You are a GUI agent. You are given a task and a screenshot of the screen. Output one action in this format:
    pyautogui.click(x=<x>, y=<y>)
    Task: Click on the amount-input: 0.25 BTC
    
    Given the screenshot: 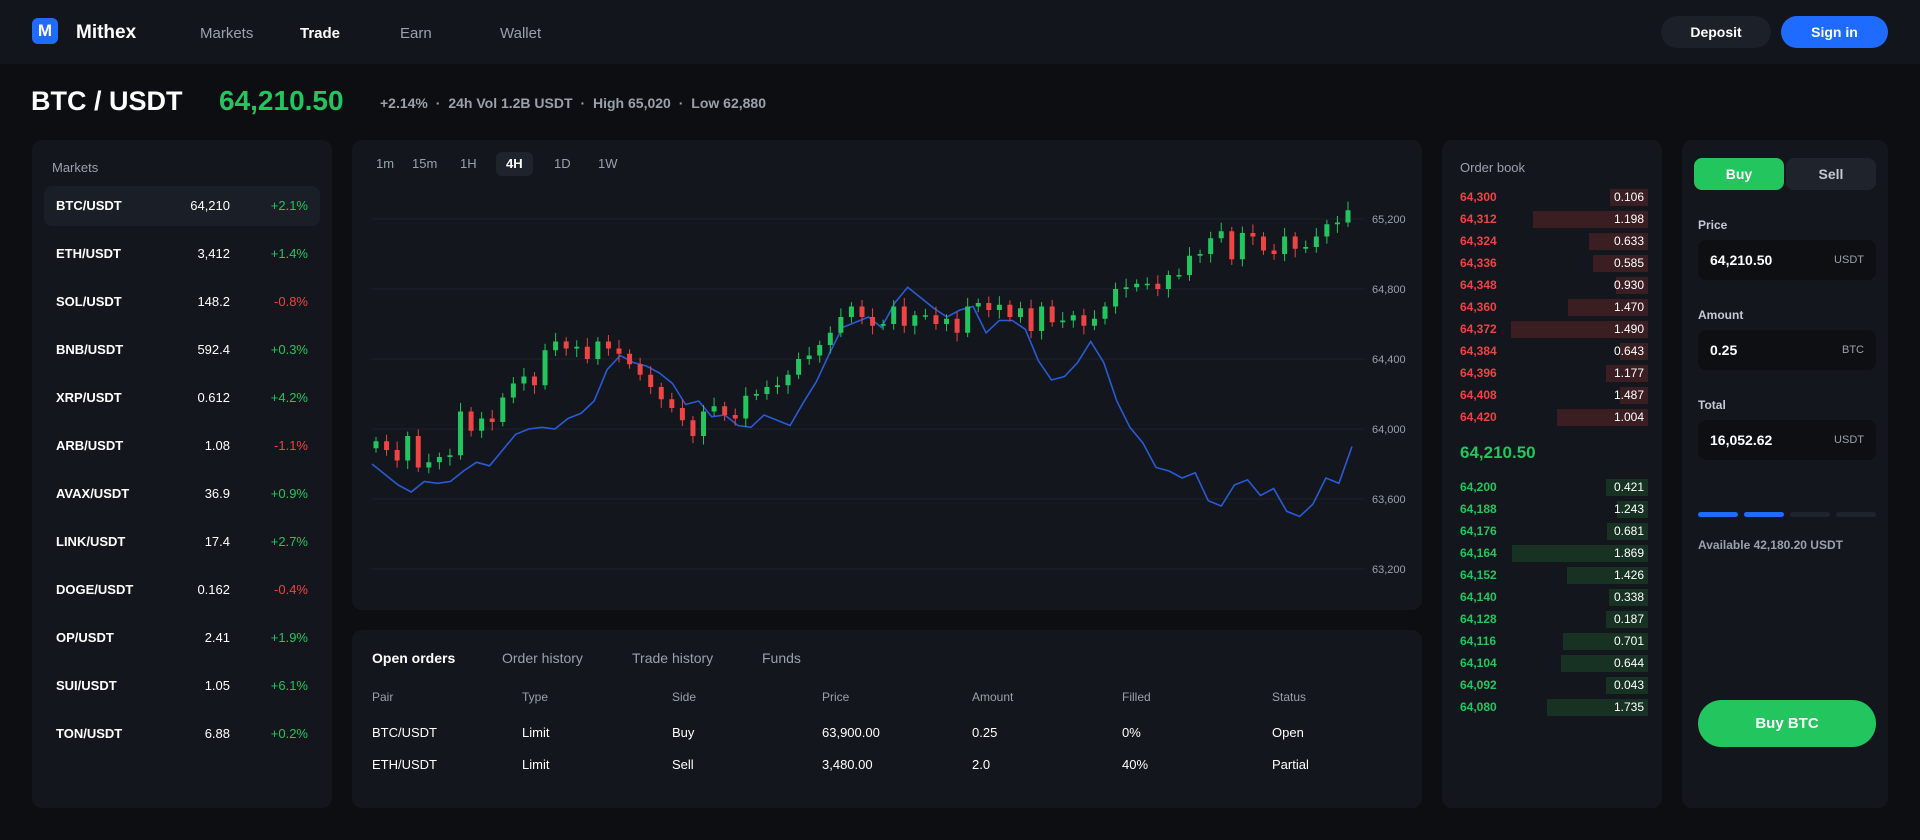 What is the action you would take?
    pyautogui.click(x=1787, y=350)
    